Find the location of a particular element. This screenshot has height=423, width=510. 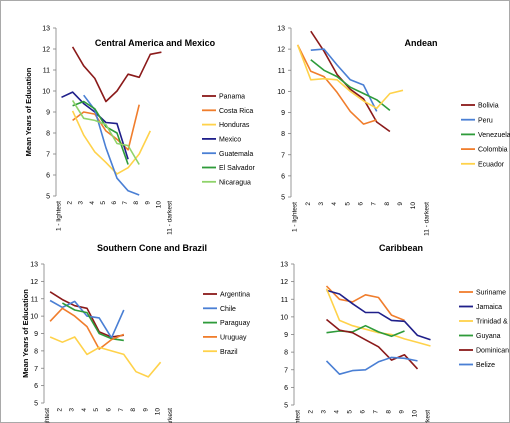

series-line-peru is located at coordinates (344, 80).